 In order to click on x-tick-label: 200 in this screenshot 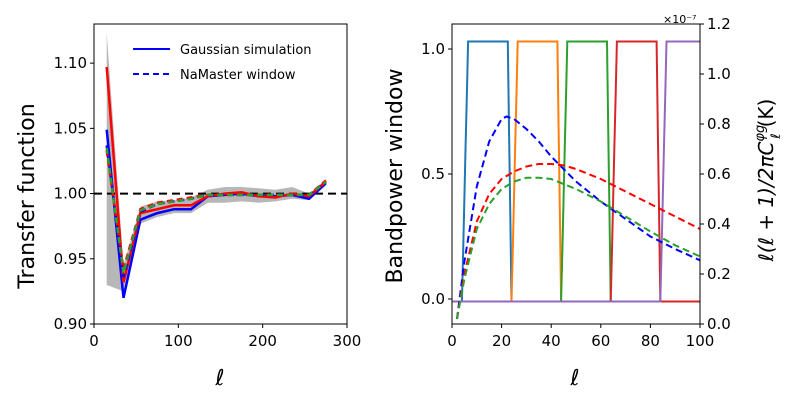, I will do `click(262, 341)`.